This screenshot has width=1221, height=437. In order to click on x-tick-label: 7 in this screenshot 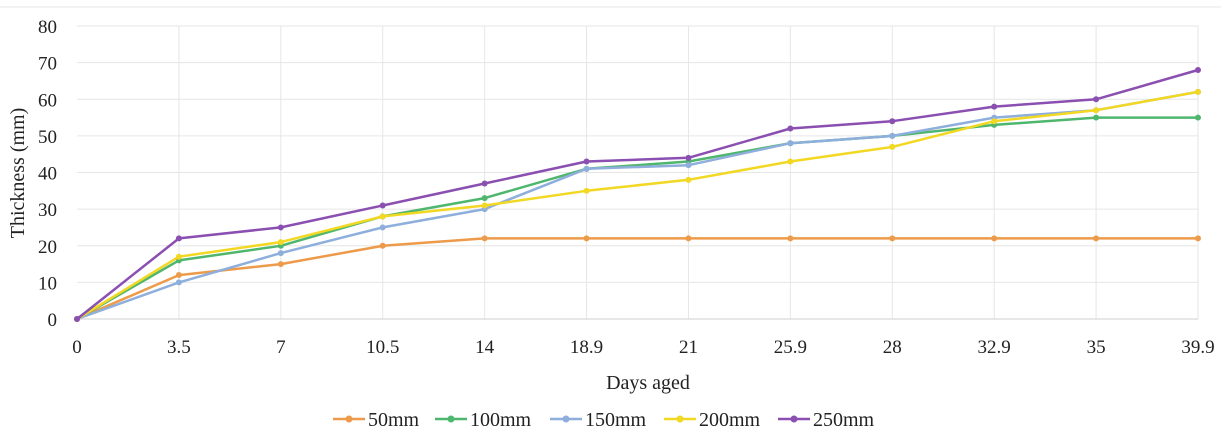, I will do `click(281, 347)`.